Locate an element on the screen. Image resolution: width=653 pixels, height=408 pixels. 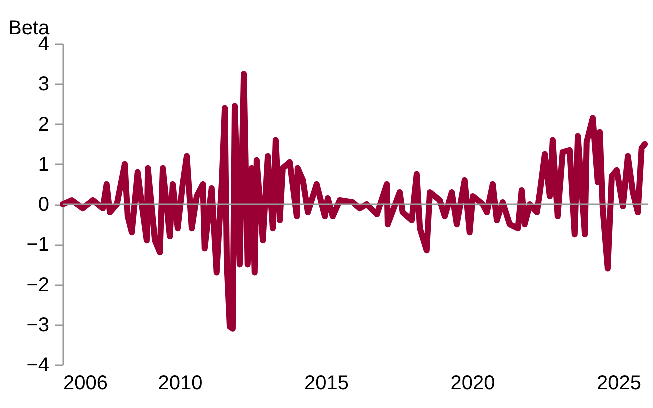
x-tick-label: 2006 is located at coordinates (86, 383).